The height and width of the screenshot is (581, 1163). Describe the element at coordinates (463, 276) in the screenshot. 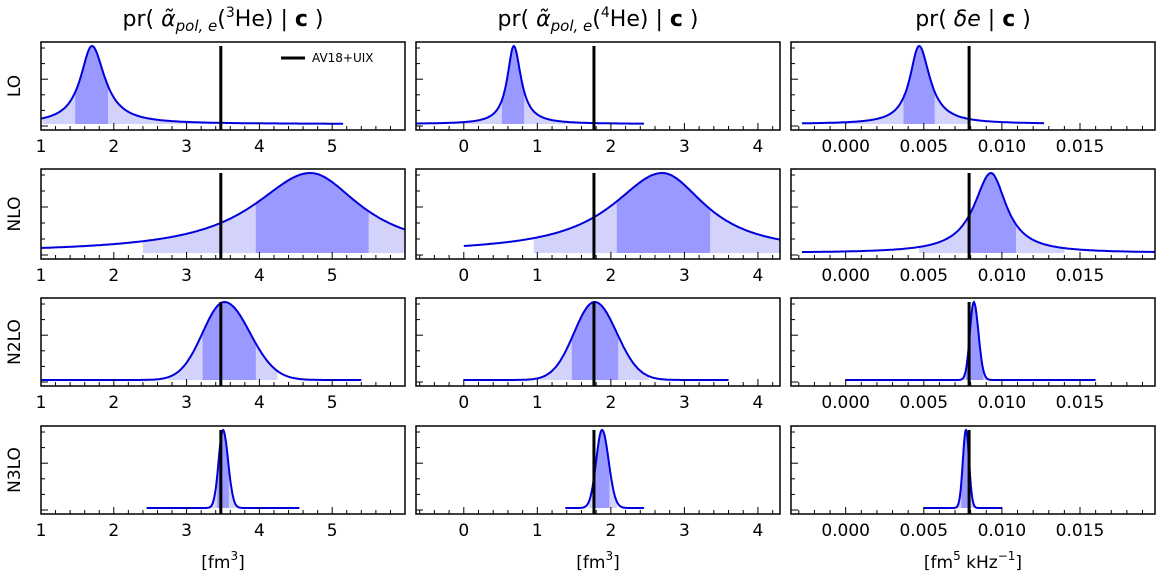

I see `xtick-label-c2-r2: 0` at that location.